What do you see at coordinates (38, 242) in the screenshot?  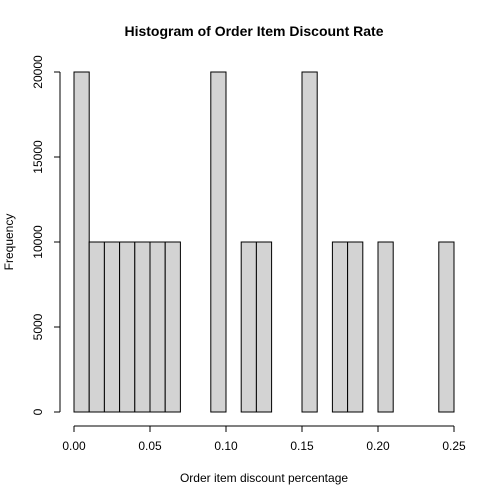 I see `y-tick-label: 10000` at bounding box center [38, 242].